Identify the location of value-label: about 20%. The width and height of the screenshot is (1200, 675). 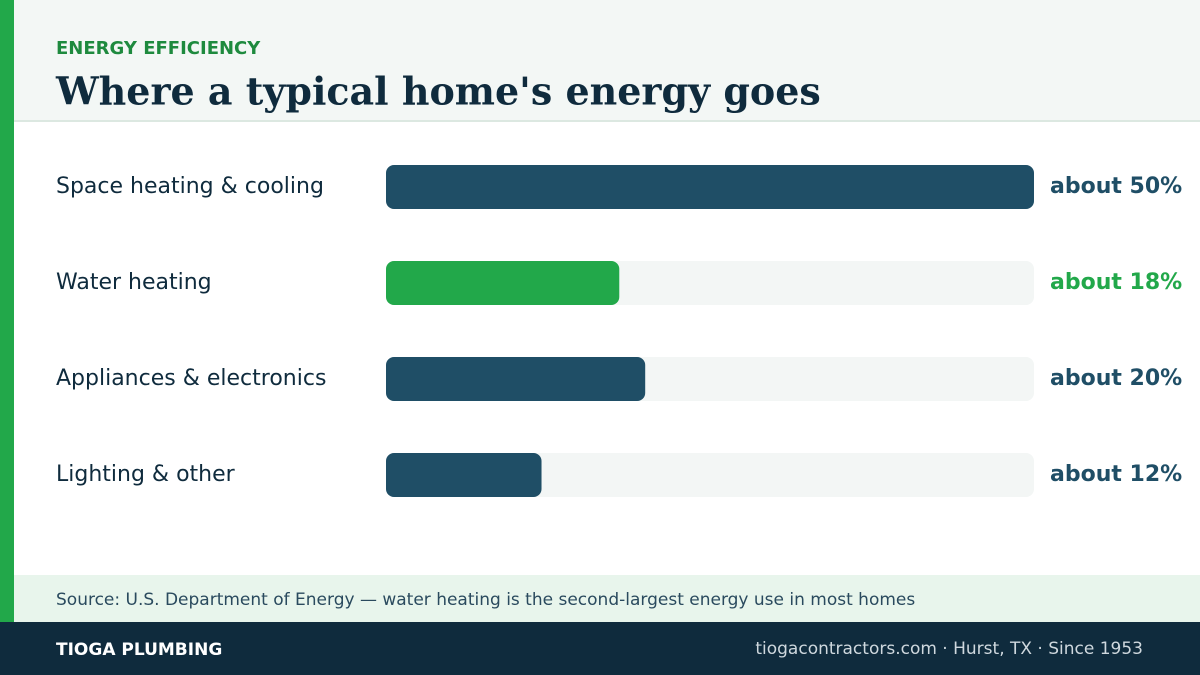
(1116, 378).